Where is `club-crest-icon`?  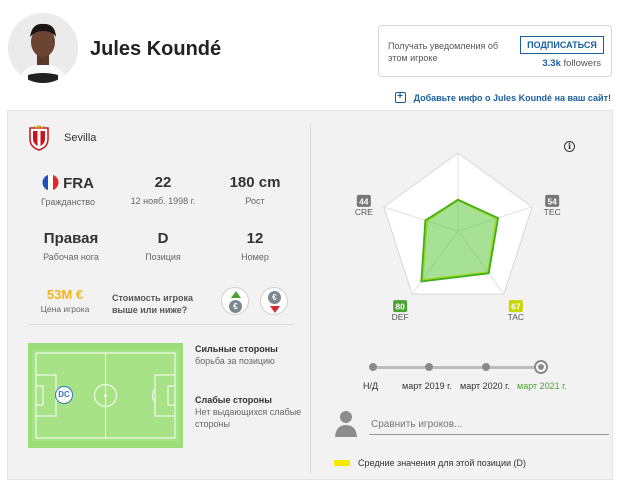 club-crest-icon is located at coordinates (39, 138).